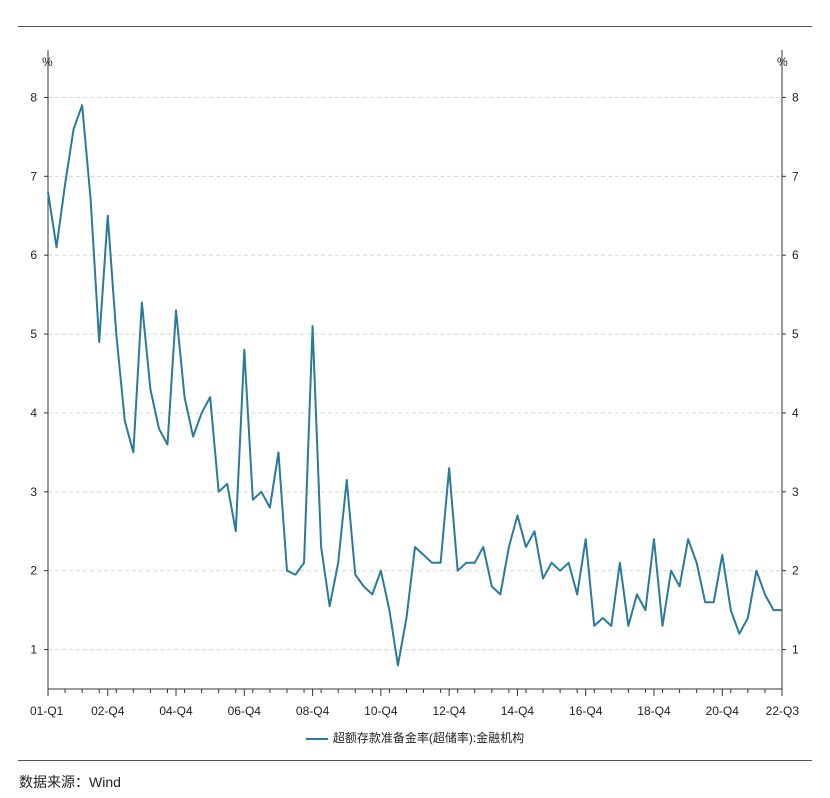  I want to click on top-rule, so click(415, 26).